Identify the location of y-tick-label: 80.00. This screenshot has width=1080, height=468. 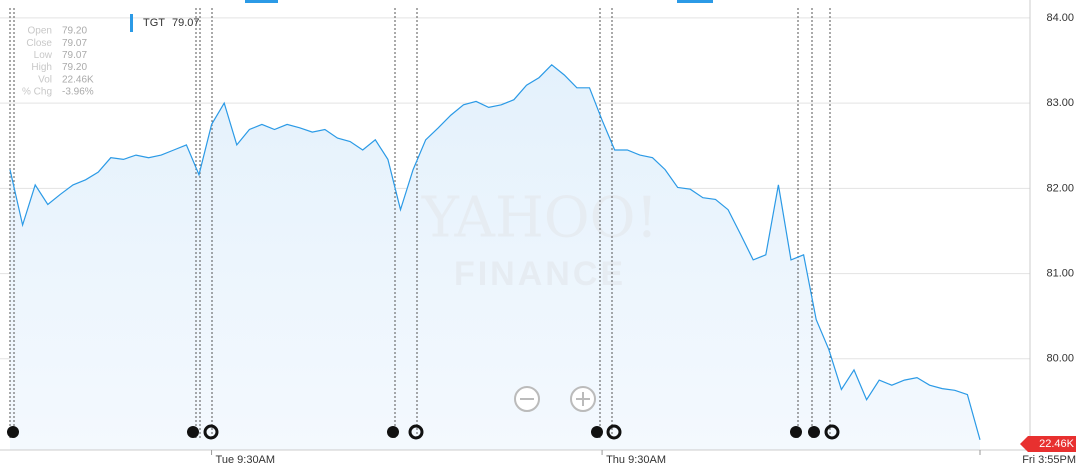
(1060, 359).